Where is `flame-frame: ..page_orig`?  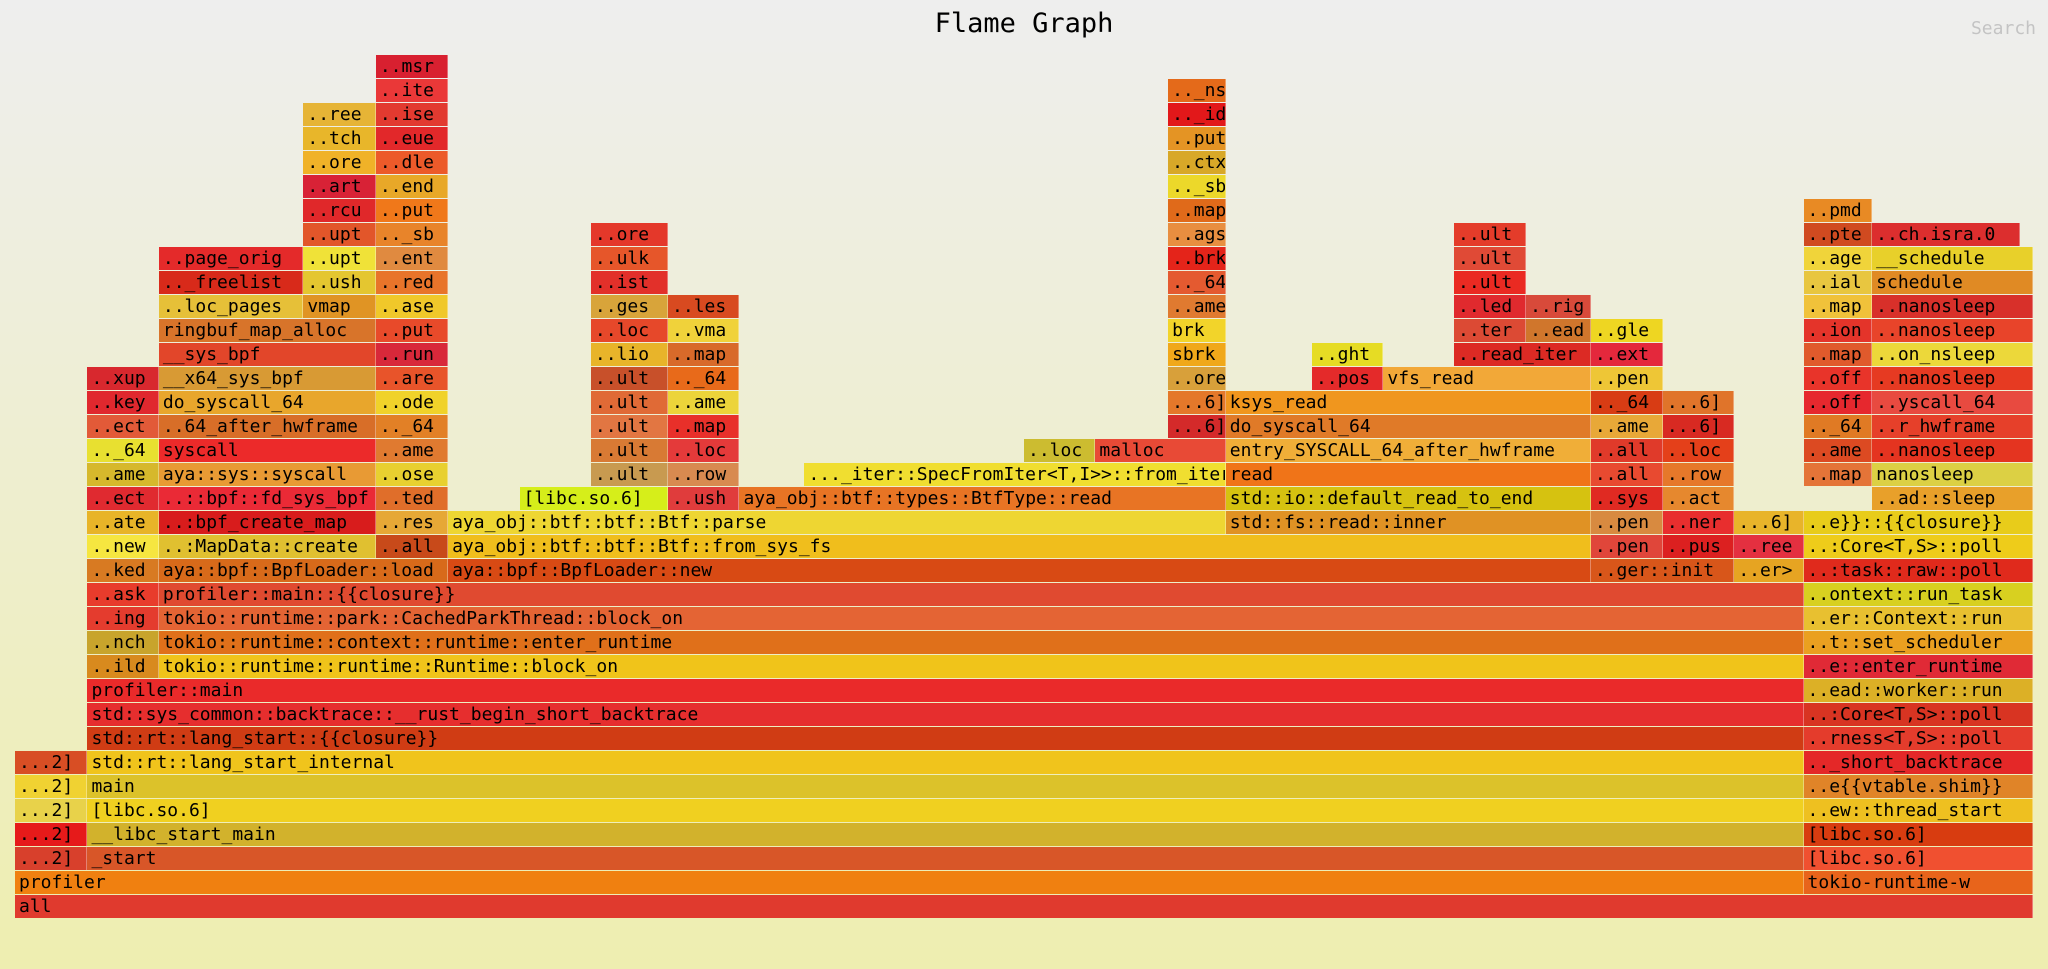
flame-frame: ..page_orig is located at coordinates (231, 258).